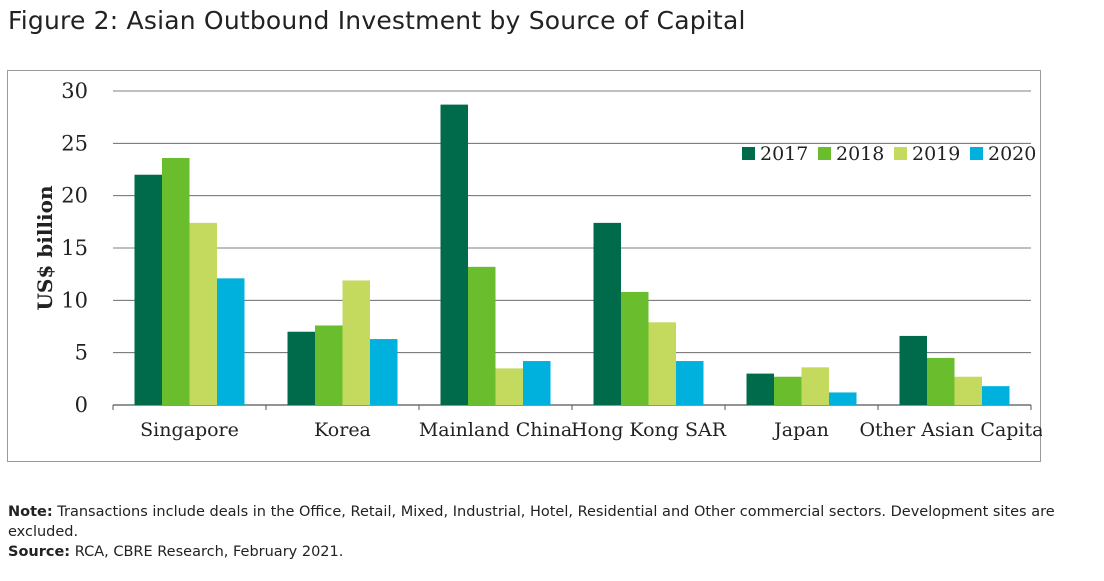 This screenshot has width=1104, height=581. I want to click on legend-swatch-2017, so click(748, 153).